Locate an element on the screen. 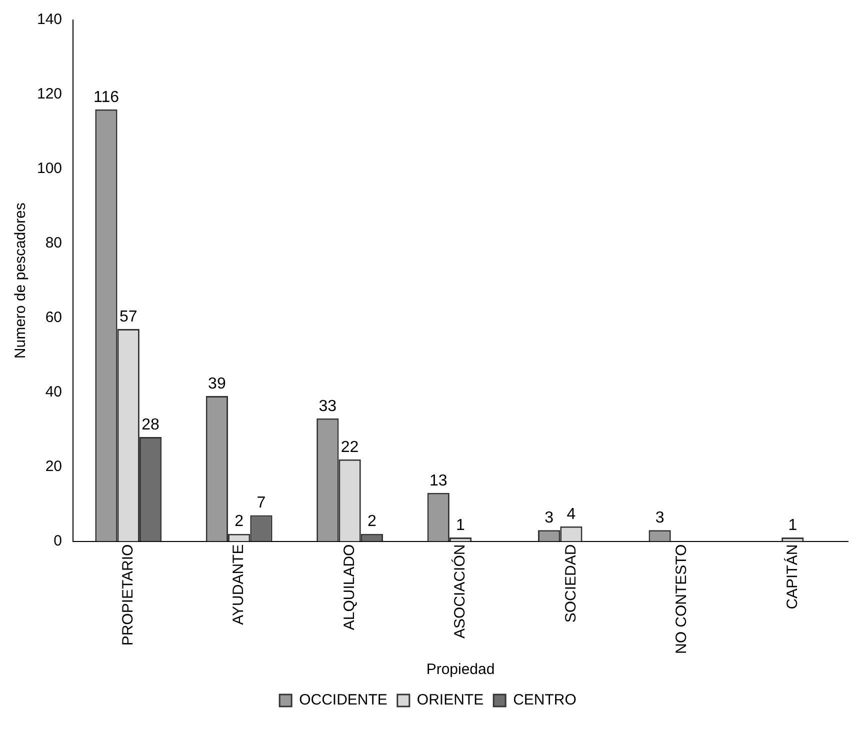  data-label: 13 is located at coordinates (438, 481).